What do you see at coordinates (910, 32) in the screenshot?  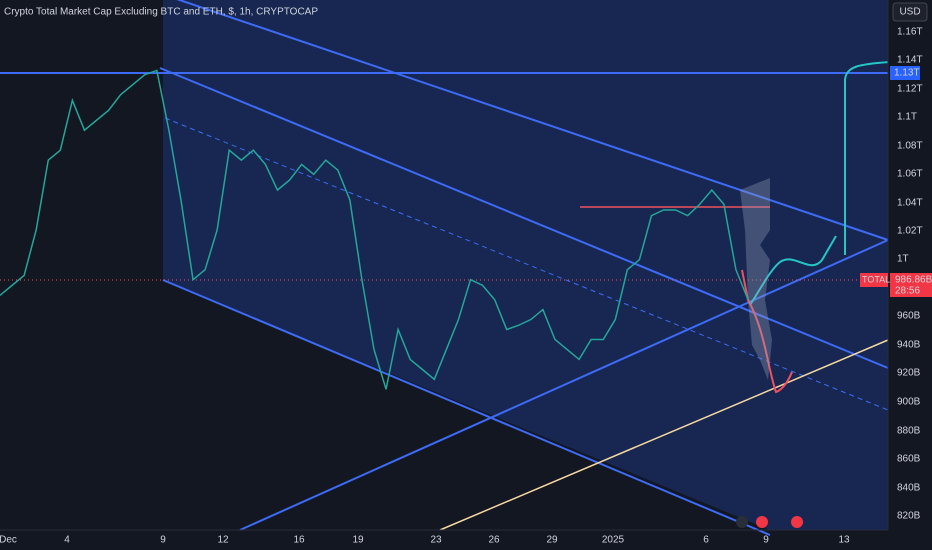 I see `price-label: 1.16T` at bounding box center [910, 32].